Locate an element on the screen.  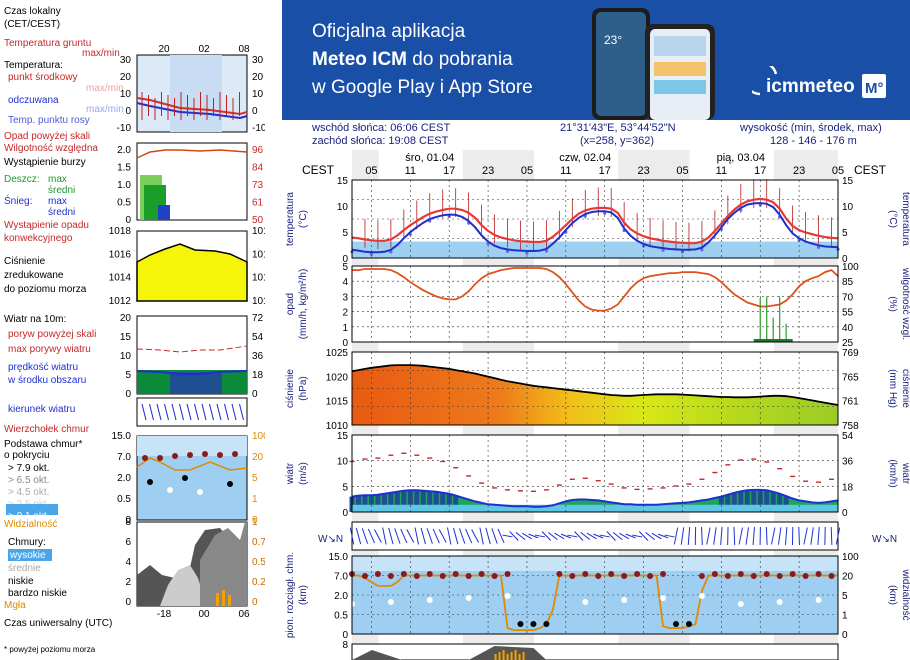
legend-left-tick: 20 is located at coordinates (126, 318).